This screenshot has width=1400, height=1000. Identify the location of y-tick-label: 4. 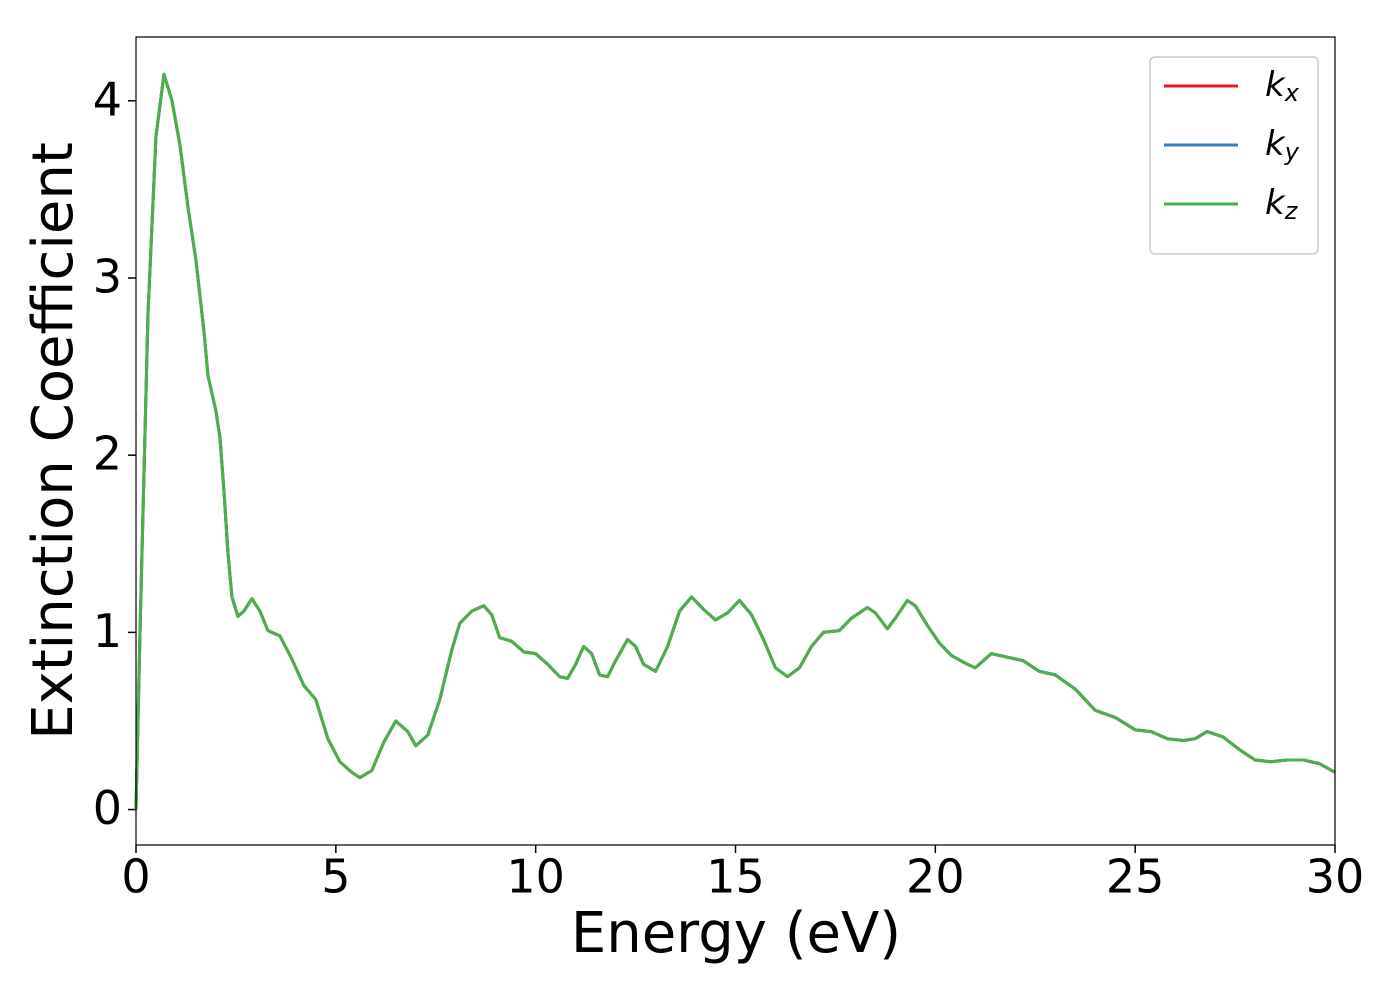
(107, 99).